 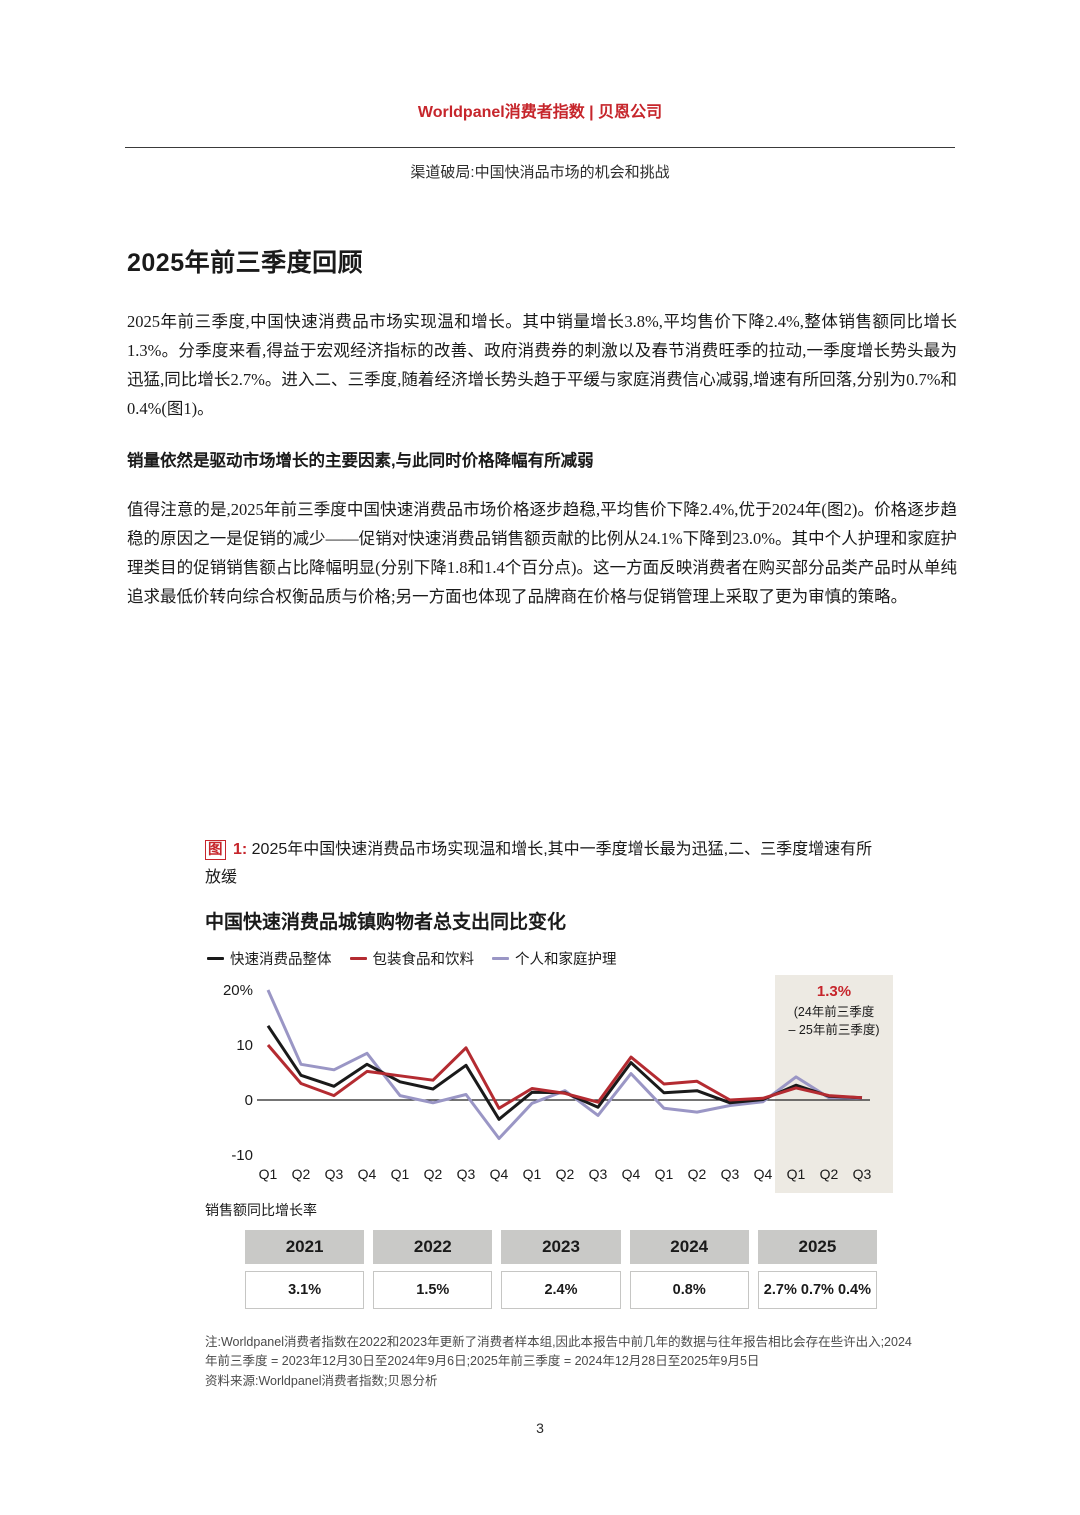 What do you see at coordinates (834, 1029) in the screenshot?
I see `annotation-line2: – 25年前三季度)` at bounding box center [834, 1029].